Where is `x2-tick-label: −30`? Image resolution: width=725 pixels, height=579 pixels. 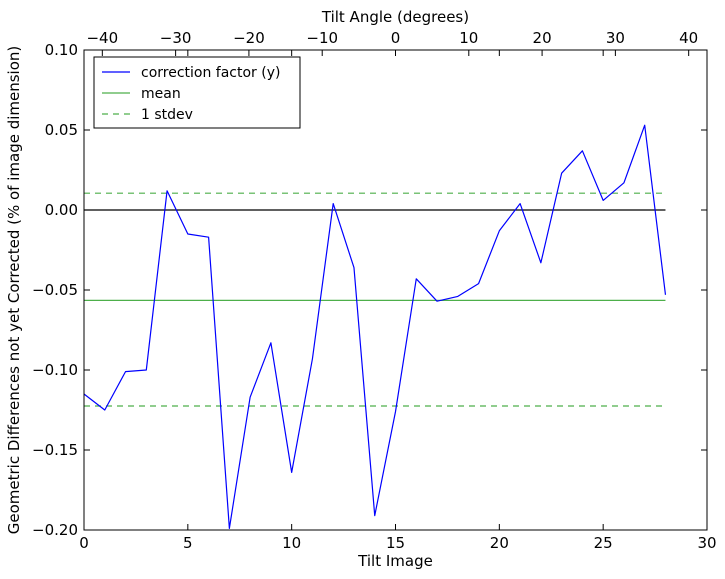
x2-tick-label: −30 is located at coordinates (176, 38).